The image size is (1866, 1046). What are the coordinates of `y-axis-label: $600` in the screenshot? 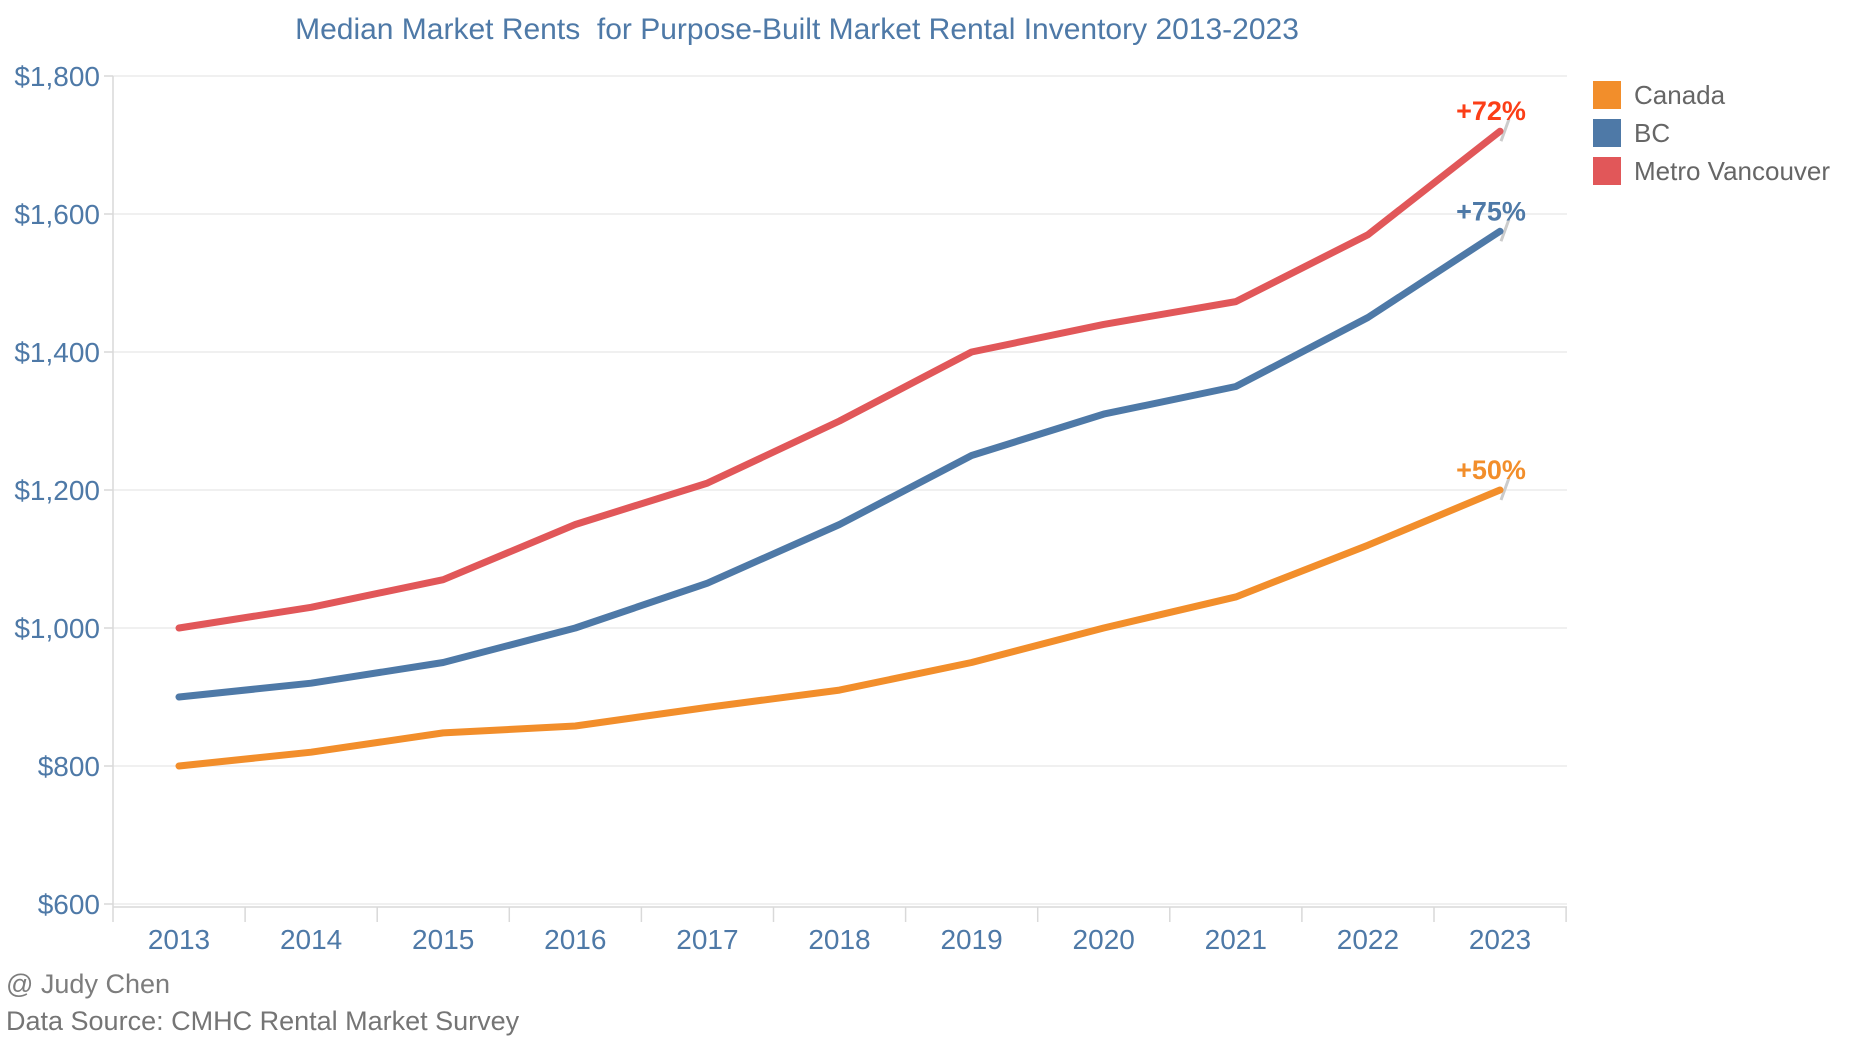 It's located at (69, 904).